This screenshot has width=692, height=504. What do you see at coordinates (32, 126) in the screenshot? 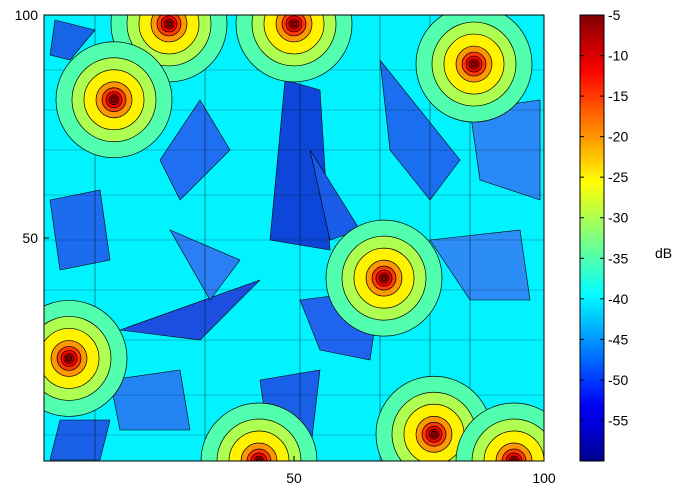
I see `y-axis: 50 100` at bounding box center [32, 126].